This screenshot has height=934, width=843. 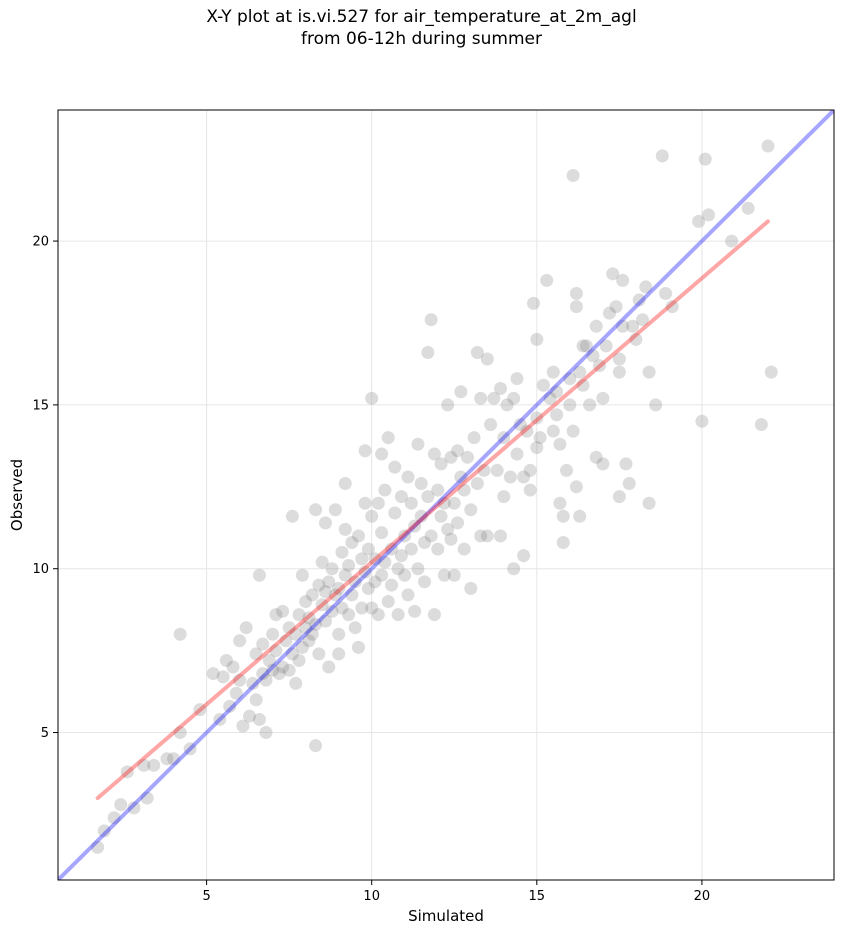 What do you see at coordinates (40, 405) in the screenshot?
I see `y-tick-label: 15` at bounding box center [40, 405].